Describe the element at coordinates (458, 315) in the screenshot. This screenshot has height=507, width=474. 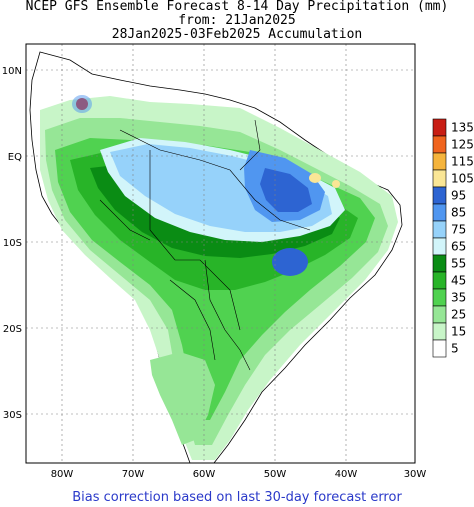
I see `legend-label-25: 25` at that location.